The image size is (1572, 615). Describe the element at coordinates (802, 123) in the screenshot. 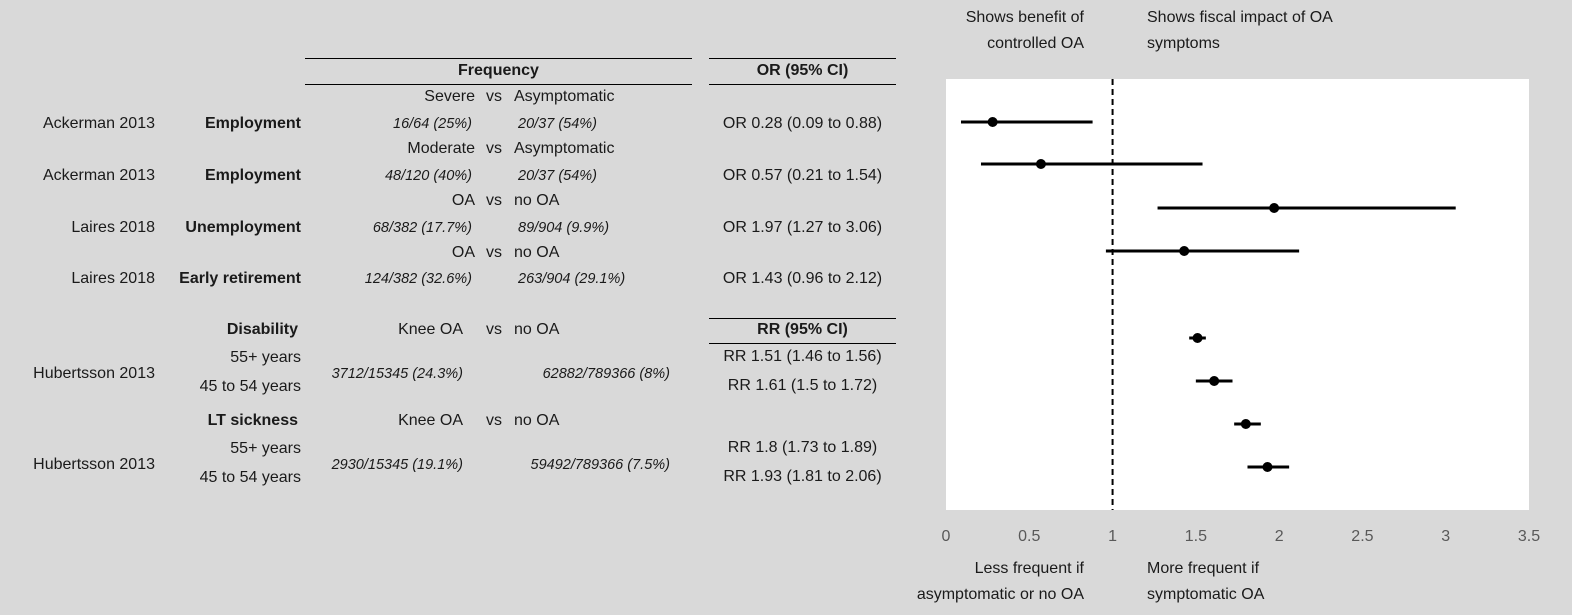

I see `ci-text: OR 0.28 (0.09 to 0.88)` at that location.